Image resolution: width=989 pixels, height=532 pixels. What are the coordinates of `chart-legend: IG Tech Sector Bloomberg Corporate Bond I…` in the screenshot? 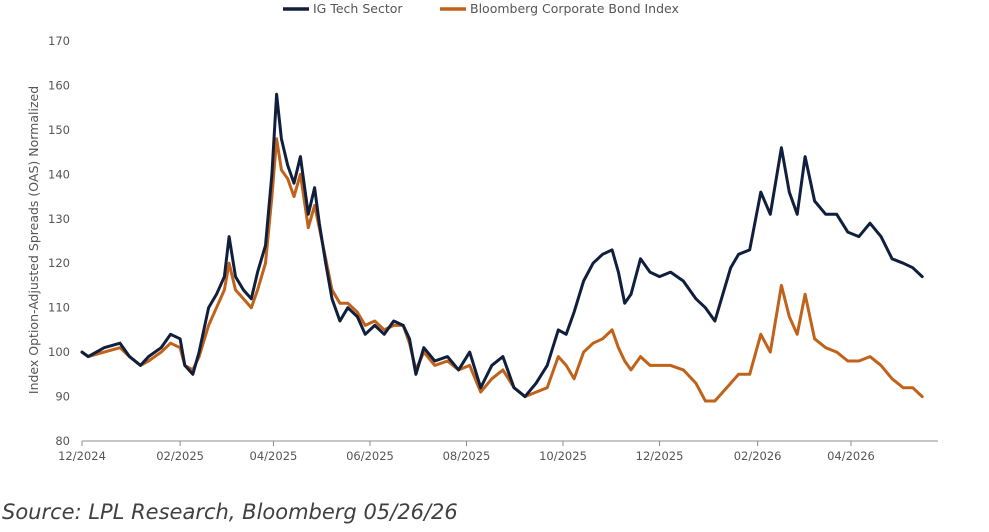 It's located at (481, 8).